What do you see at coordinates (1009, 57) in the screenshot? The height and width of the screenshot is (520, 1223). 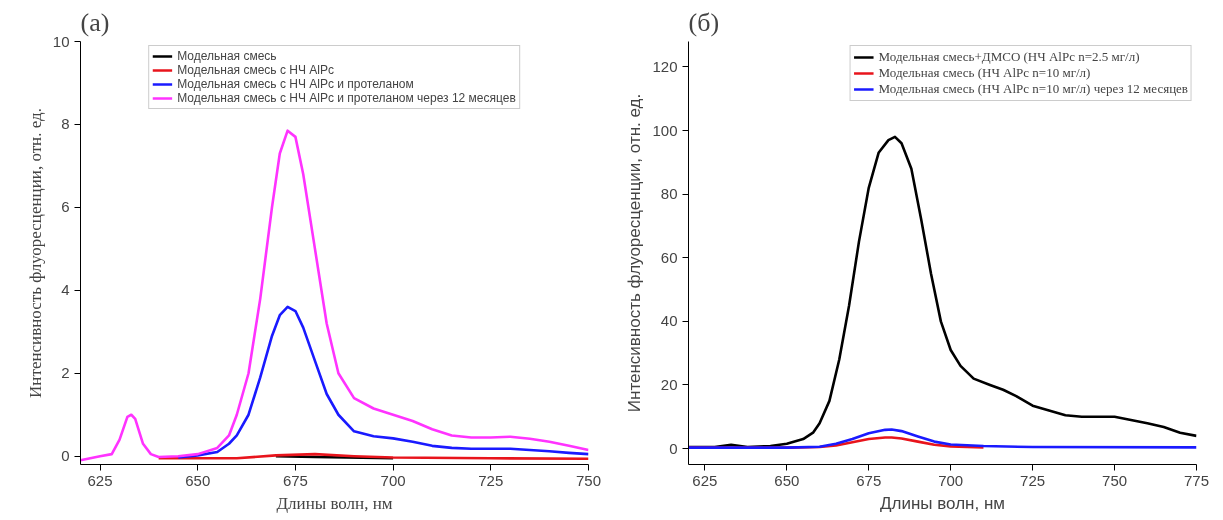 I see `legend-label: Модельная смесь+ДМСО (НЧ AlPc n=2.5 мг/л)` at bounding box center [1009, 57].